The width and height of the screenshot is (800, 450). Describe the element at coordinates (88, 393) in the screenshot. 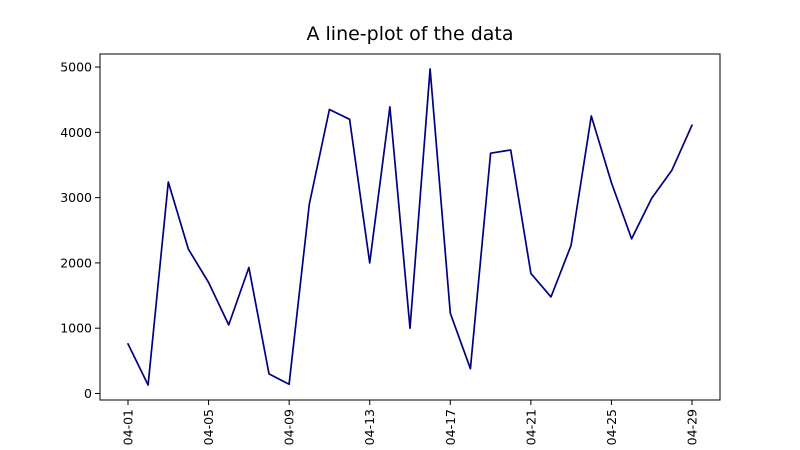

I see `y-tick-label: 0` at that location.